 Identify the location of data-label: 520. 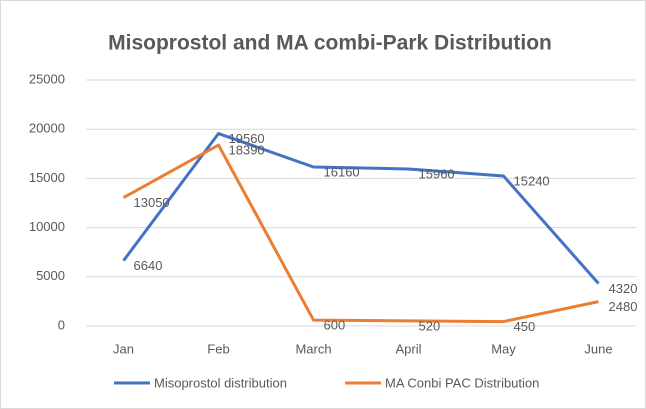
(430, 325).